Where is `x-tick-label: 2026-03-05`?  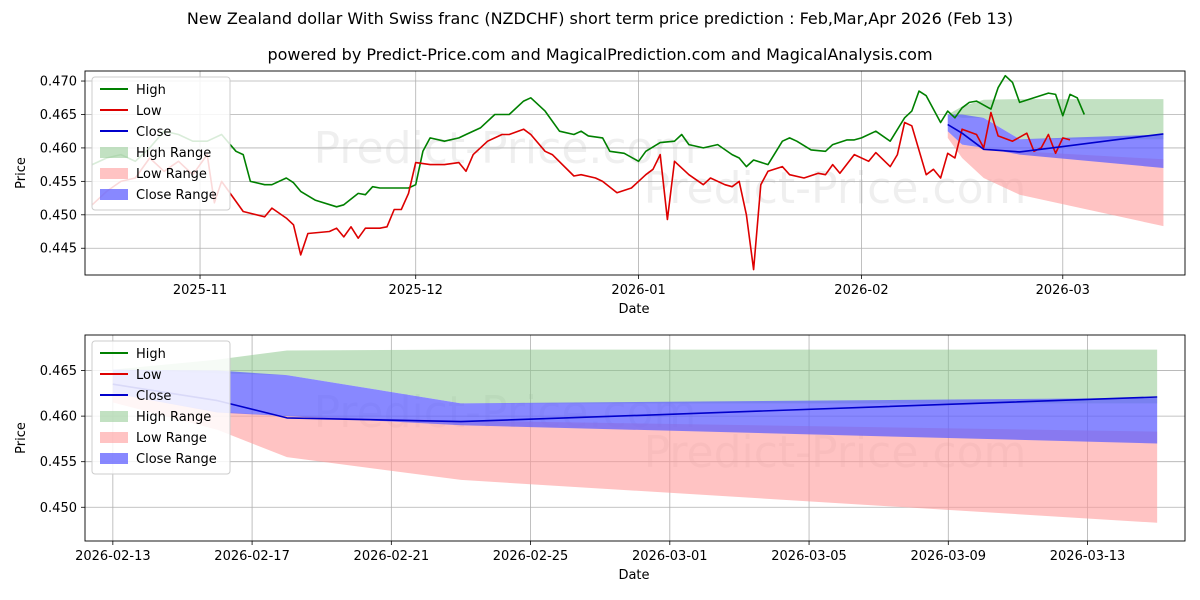 x-tick-label: 2026-03-05 is located at coordinates (809, 556).